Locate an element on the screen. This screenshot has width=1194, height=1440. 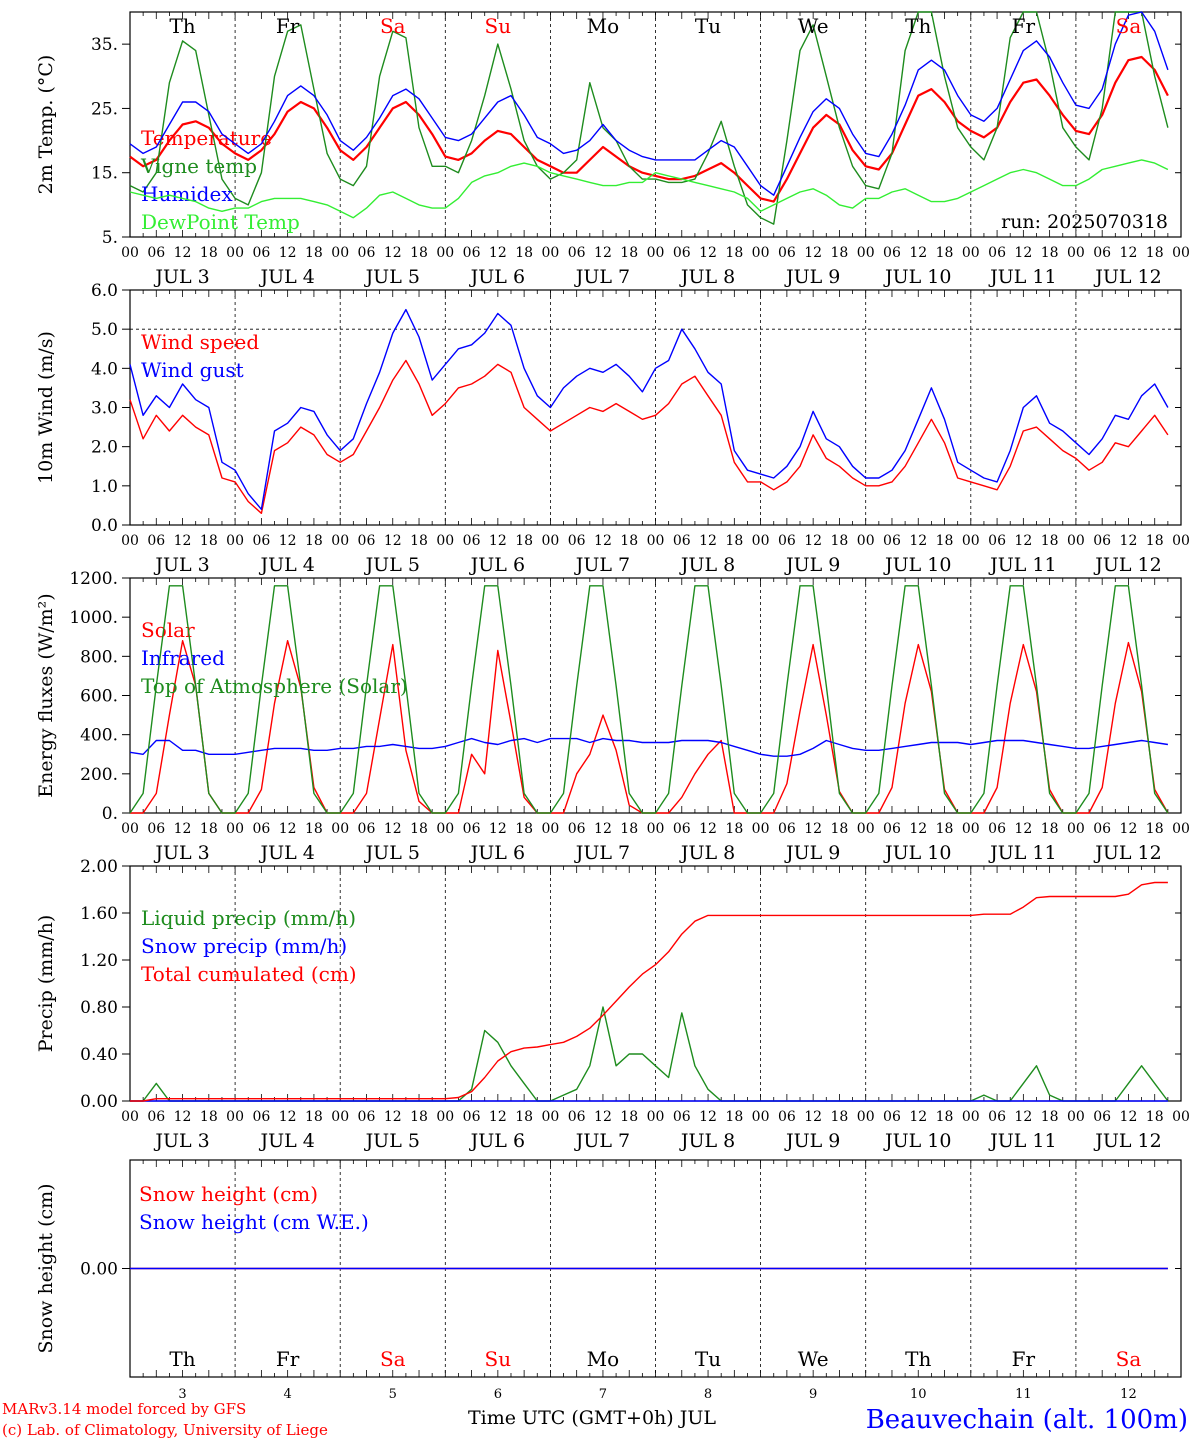
series-wind-speed is located at coordinates (649, 436).